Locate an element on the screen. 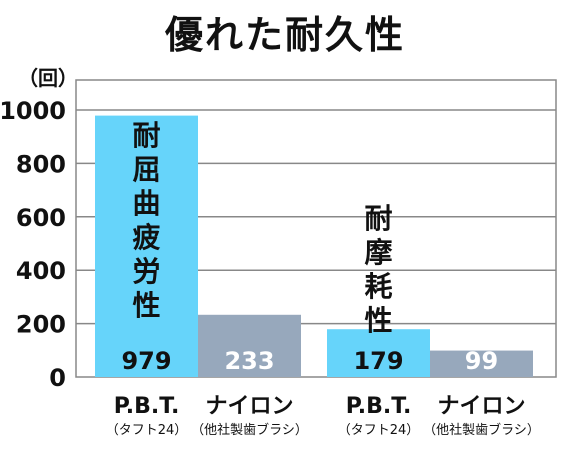 The height and width of the screenshot is (475, 570). bar-annotation-char: 屈 is located at coordinates (146, 169).